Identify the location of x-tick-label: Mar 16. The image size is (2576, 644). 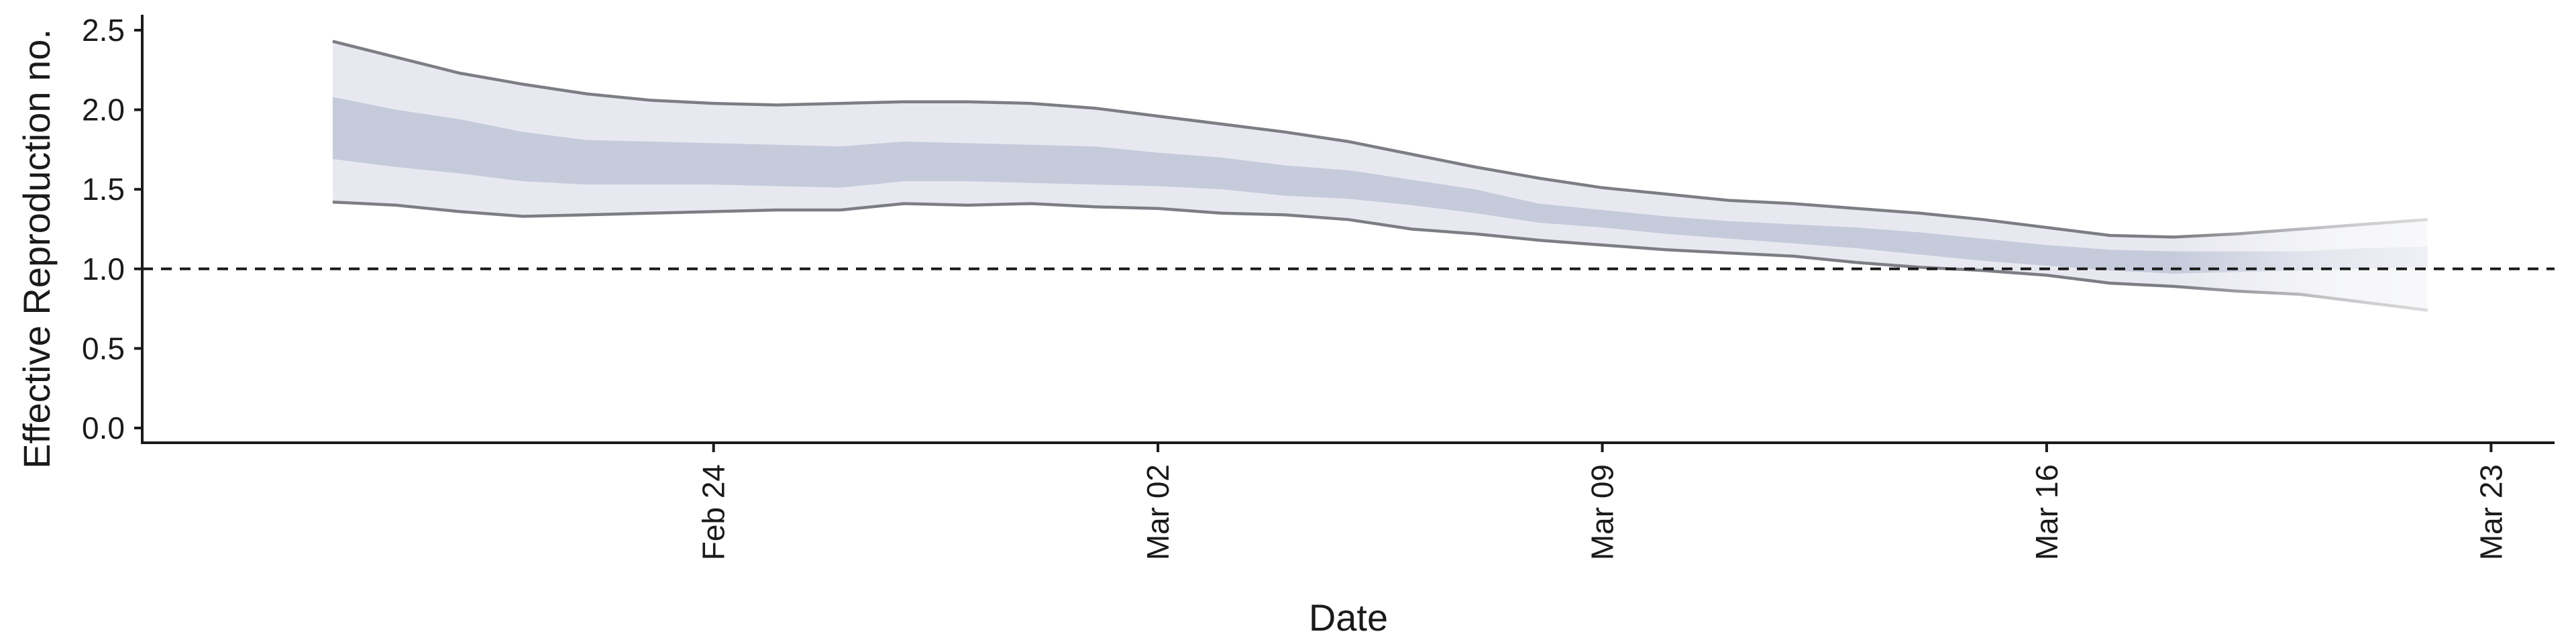
(2046, 512).